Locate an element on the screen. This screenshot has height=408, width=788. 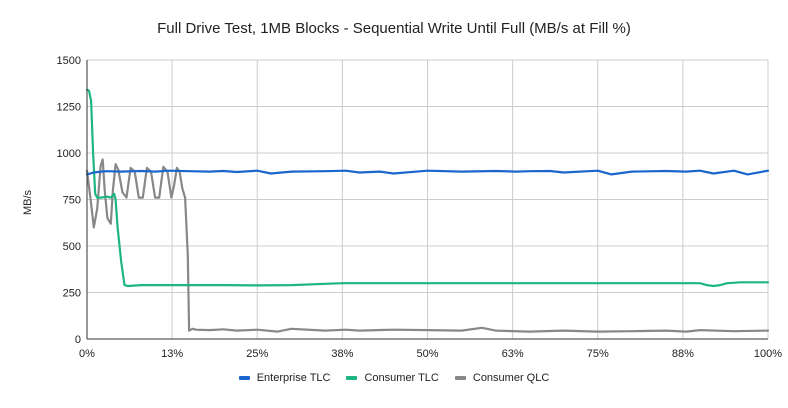
legend-item-enterprise-tlc: Enterprise TLC is located at coordinates (284, 378).